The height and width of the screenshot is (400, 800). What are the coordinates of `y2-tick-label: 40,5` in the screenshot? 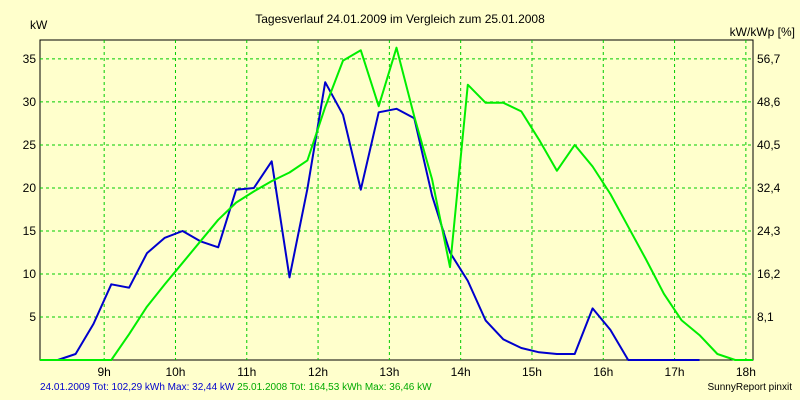 It's located at (769, 145).